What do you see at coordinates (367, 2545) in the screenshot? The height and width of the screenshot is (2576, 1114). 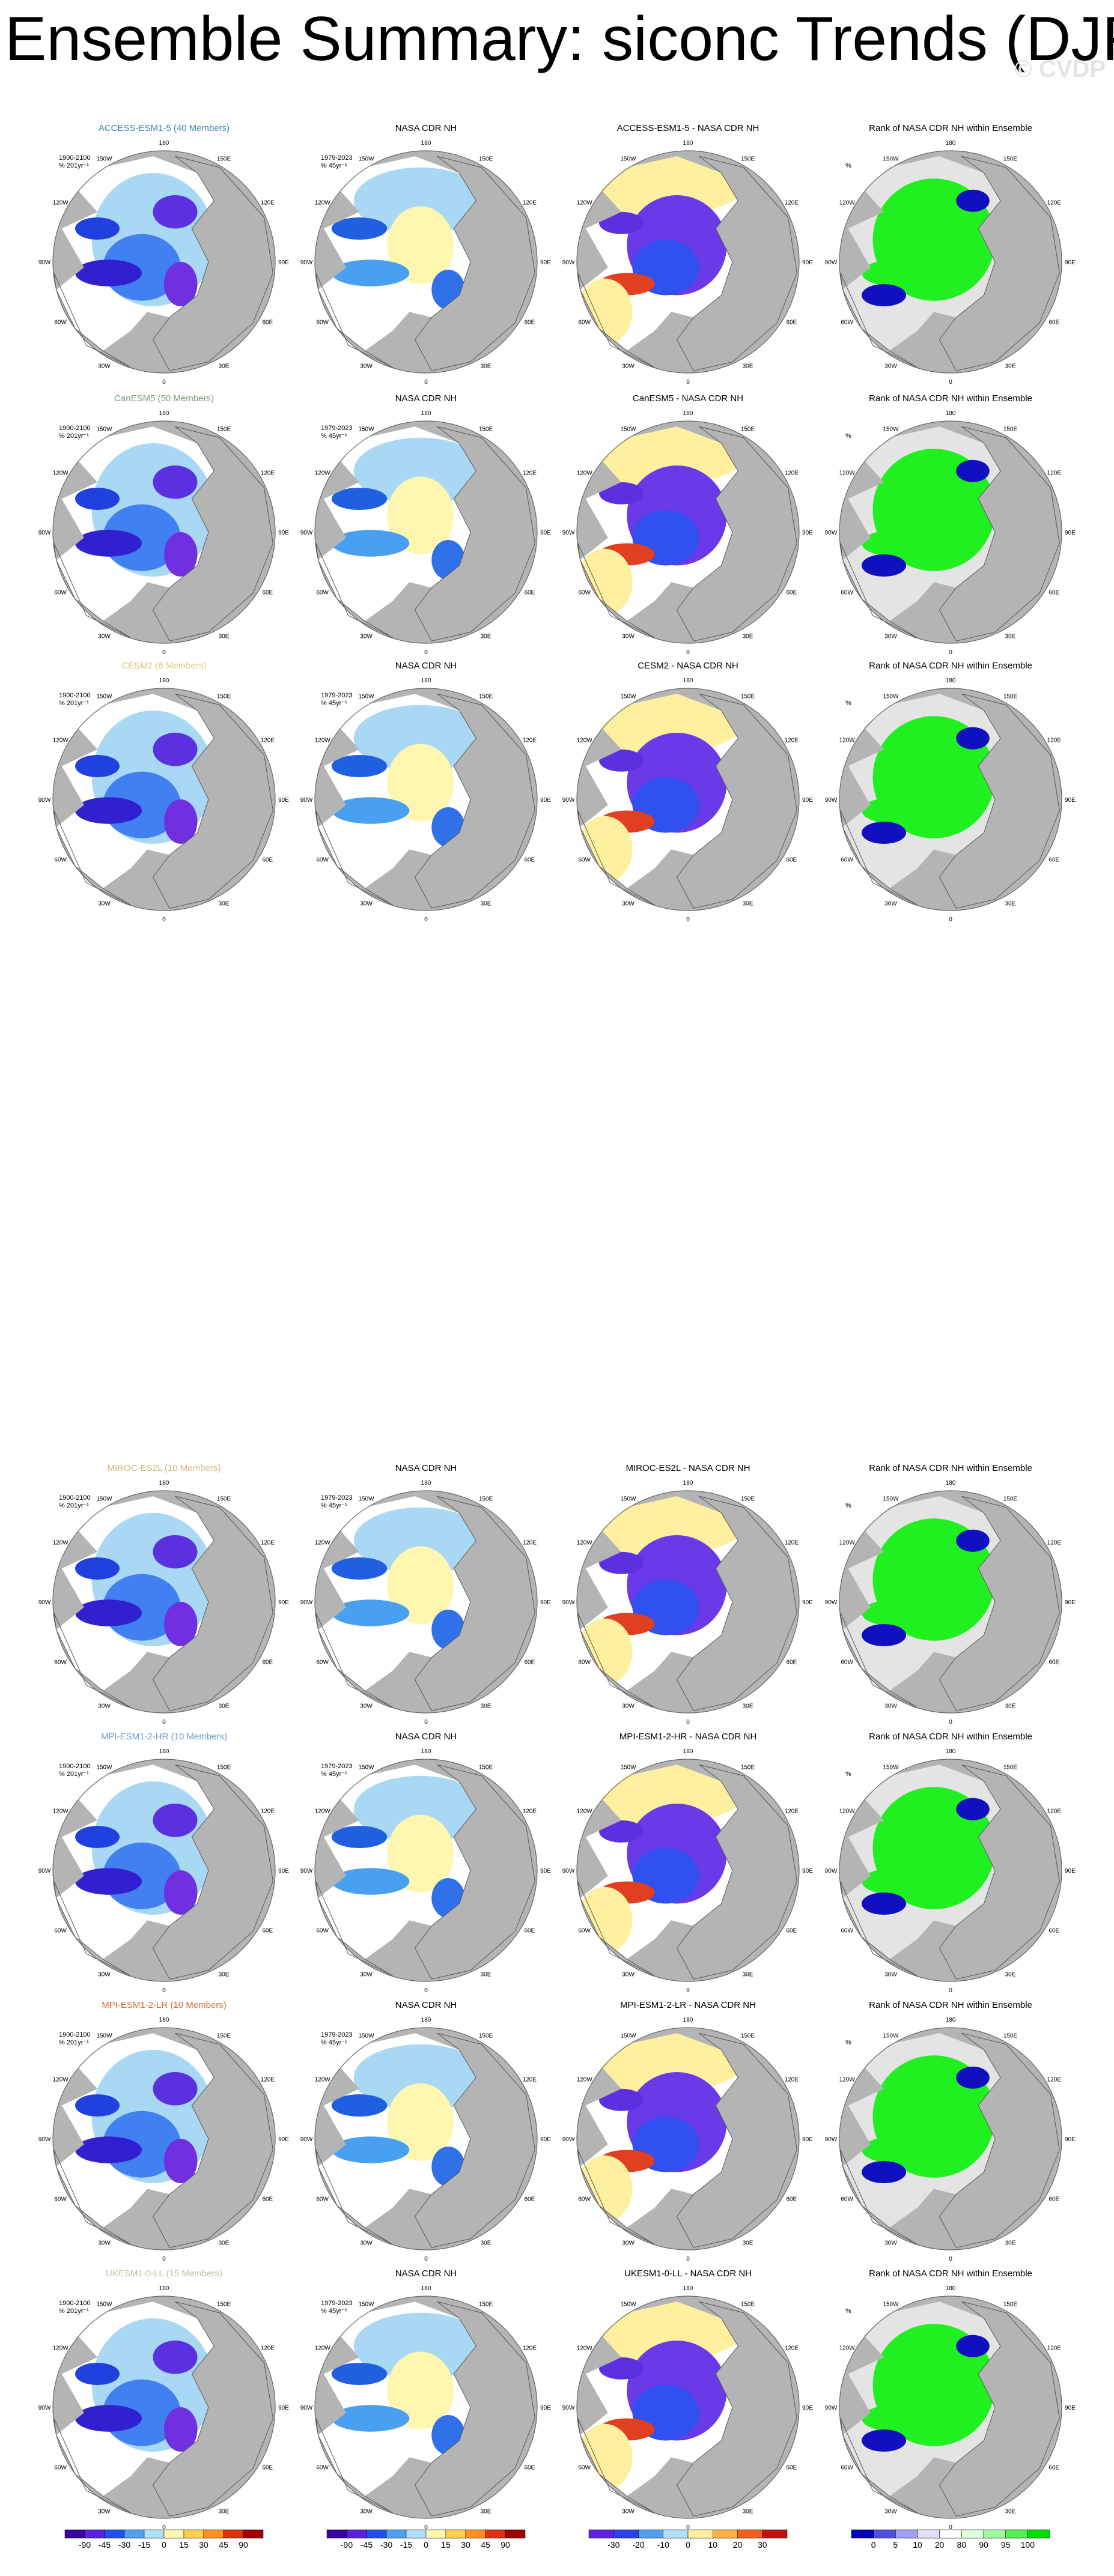 I see `colorbar-label: -45` at bounding box center [367, 2545].